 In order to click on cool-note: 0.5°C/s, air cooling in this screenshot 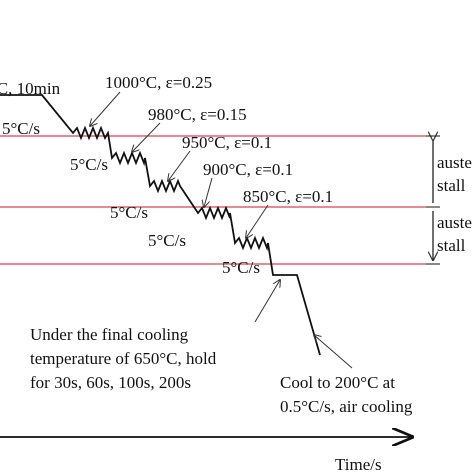, I will do `click(346, 406)`.